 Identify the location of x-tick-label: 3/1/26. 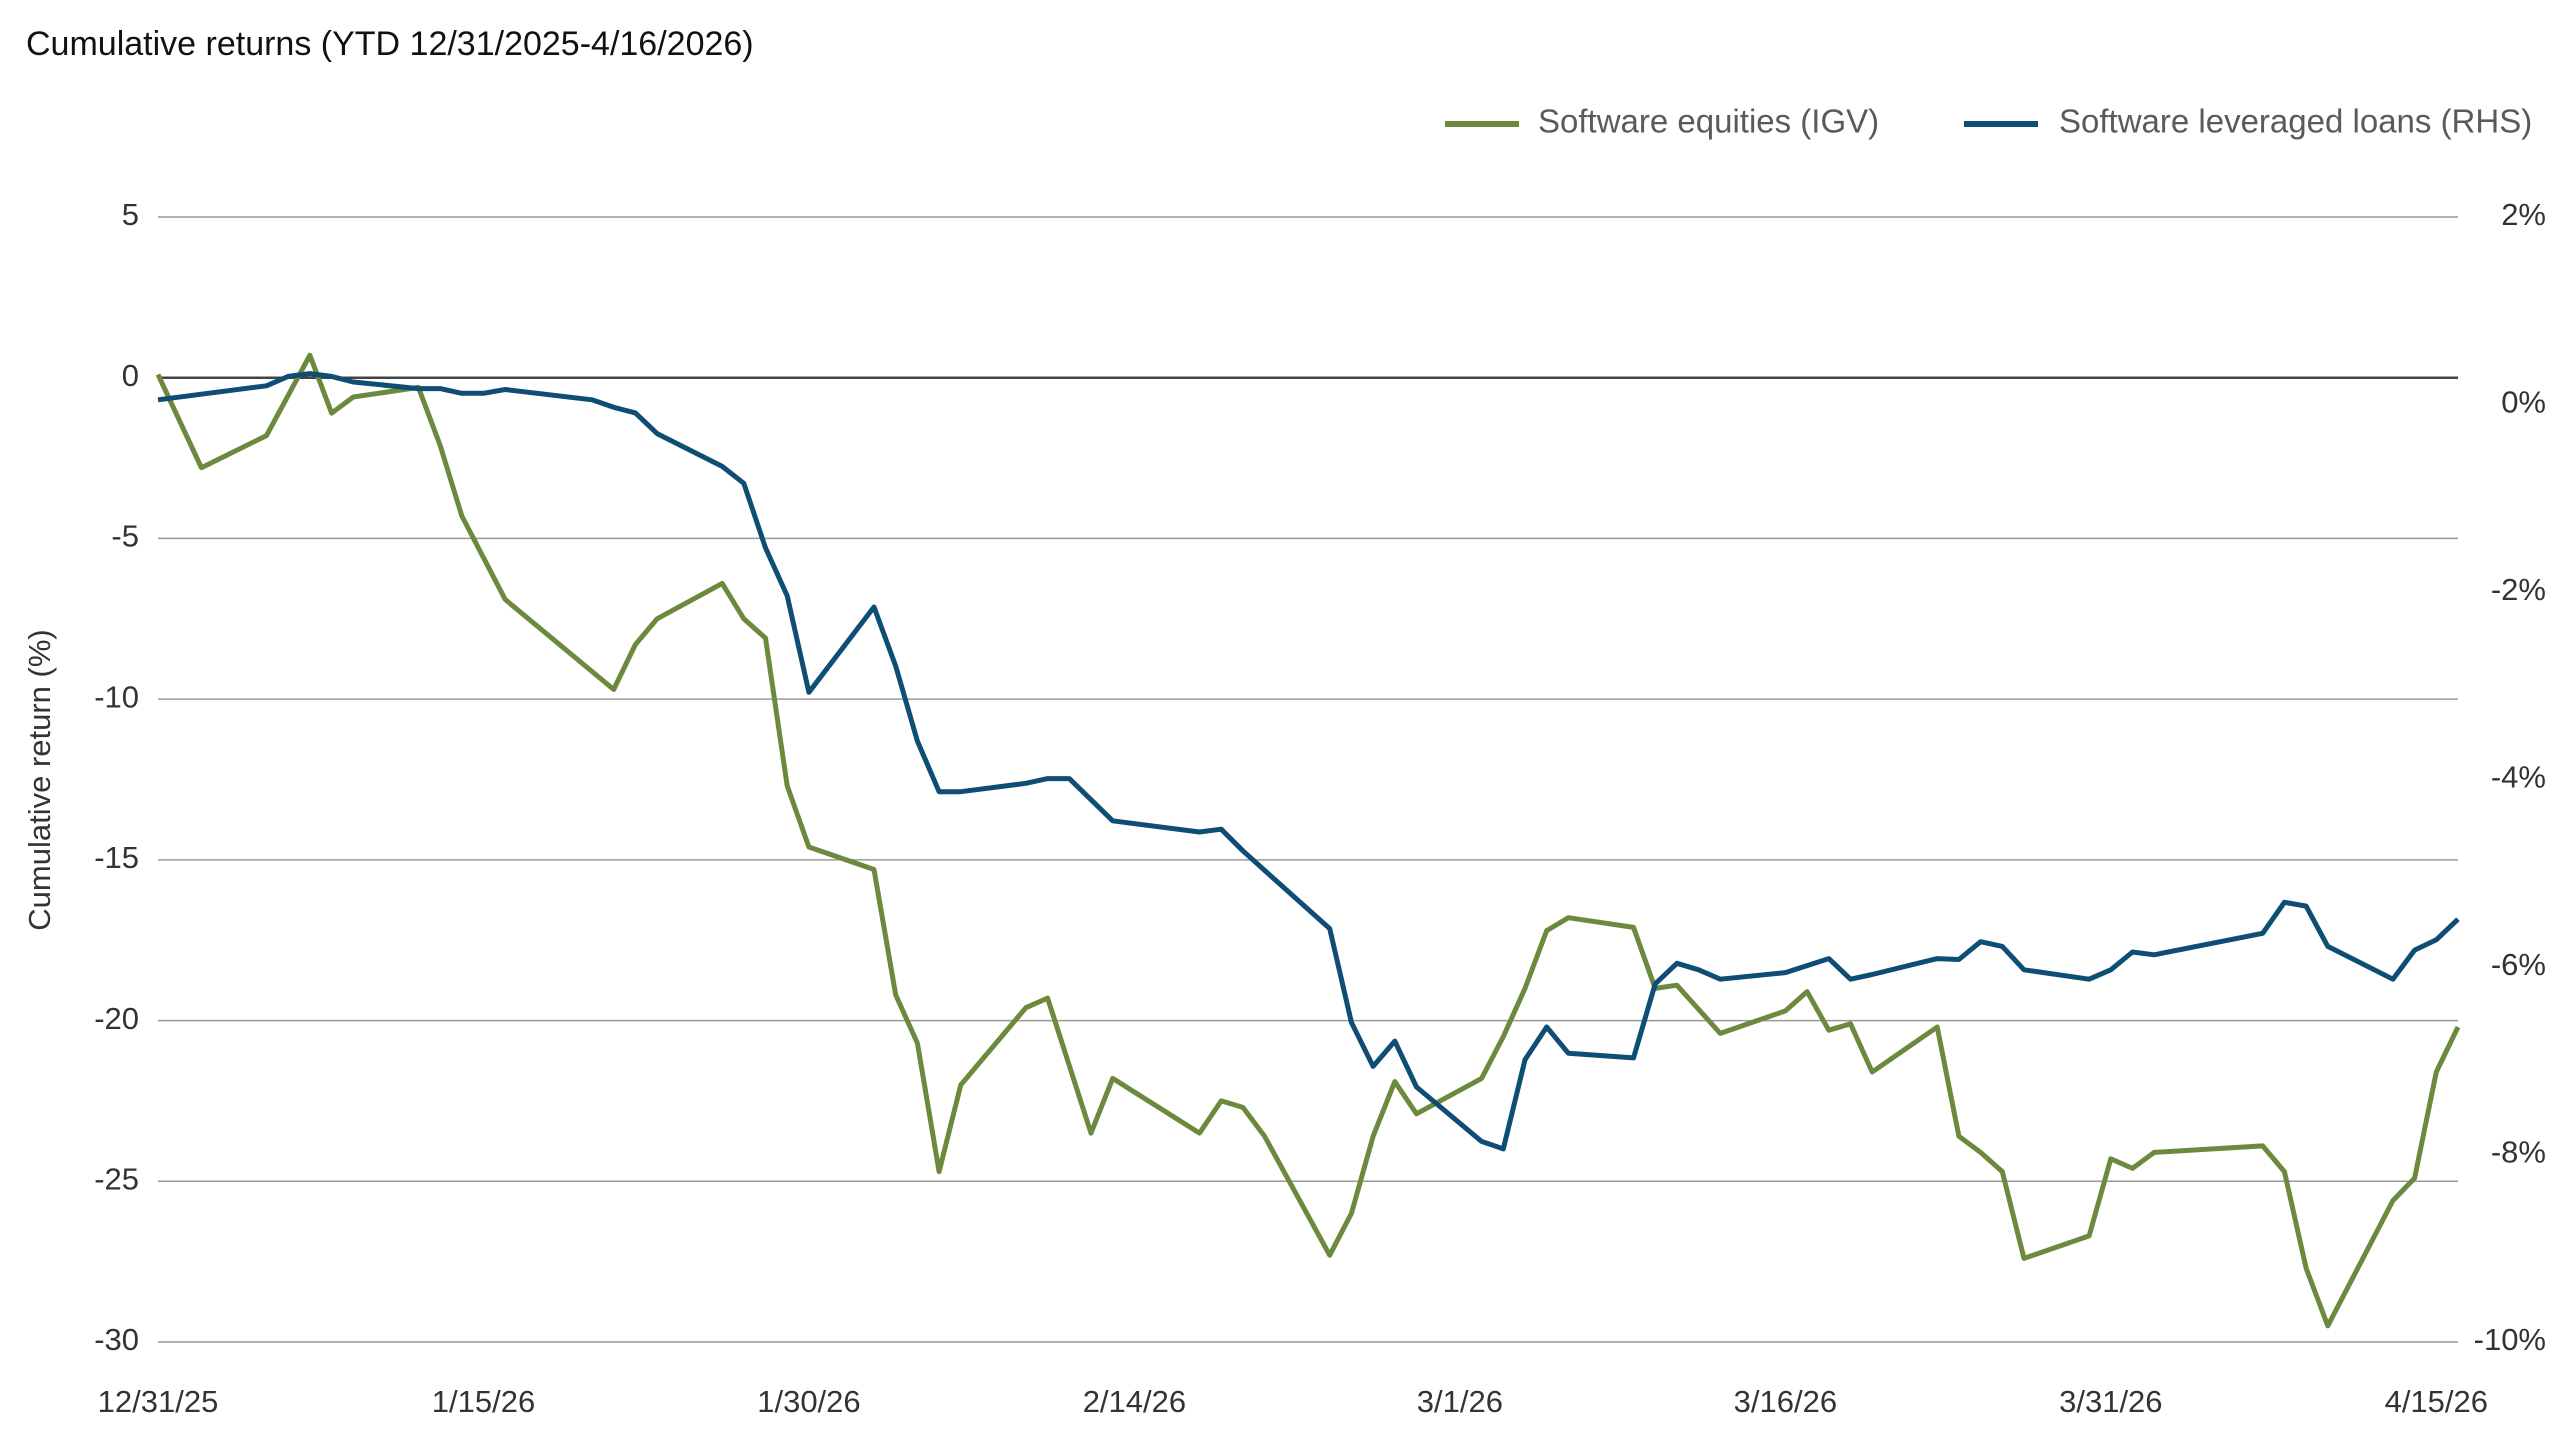
(1460, 1401).